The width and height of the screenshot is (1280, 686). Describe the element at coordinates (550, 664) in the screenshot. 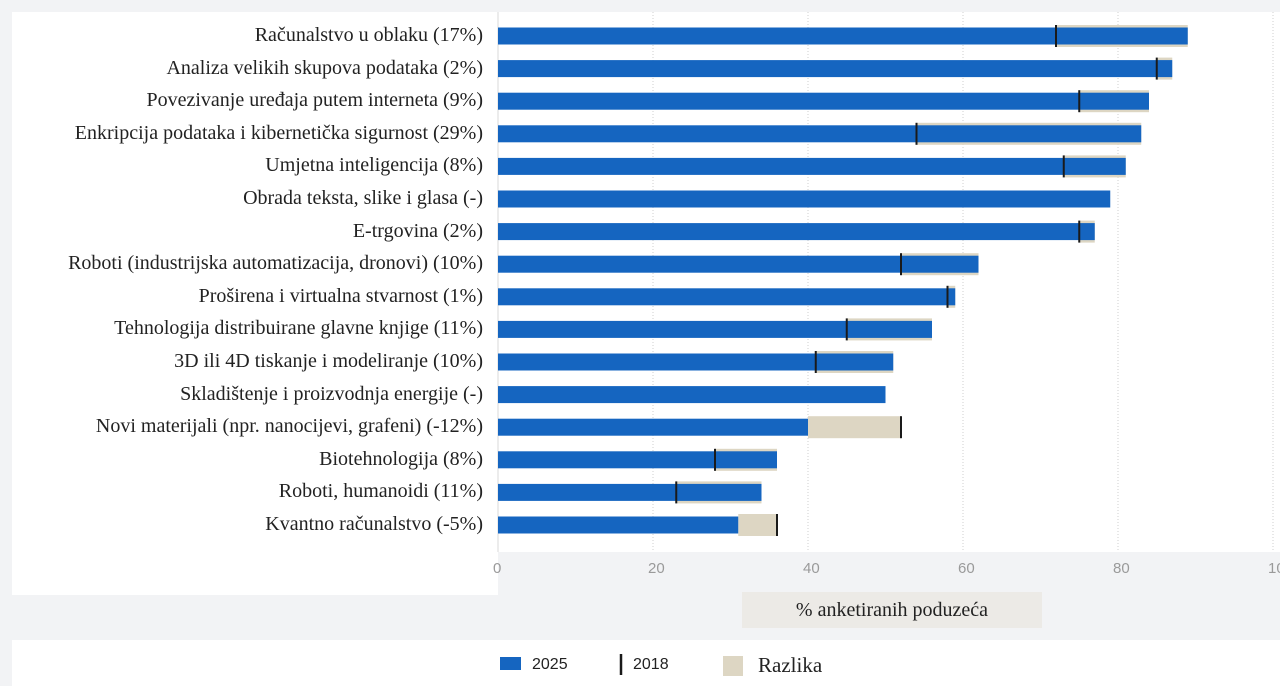

I see `legend-label-2025: 2025` at that location.